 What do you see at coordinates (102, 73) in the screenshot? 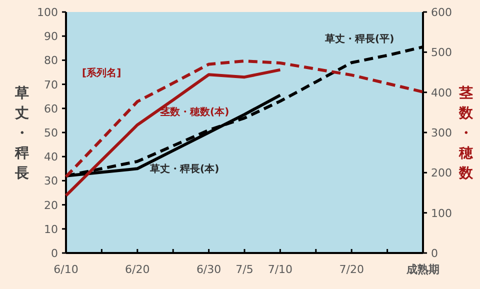
I see `text: [系列名]` at bounding box center [102, 73].